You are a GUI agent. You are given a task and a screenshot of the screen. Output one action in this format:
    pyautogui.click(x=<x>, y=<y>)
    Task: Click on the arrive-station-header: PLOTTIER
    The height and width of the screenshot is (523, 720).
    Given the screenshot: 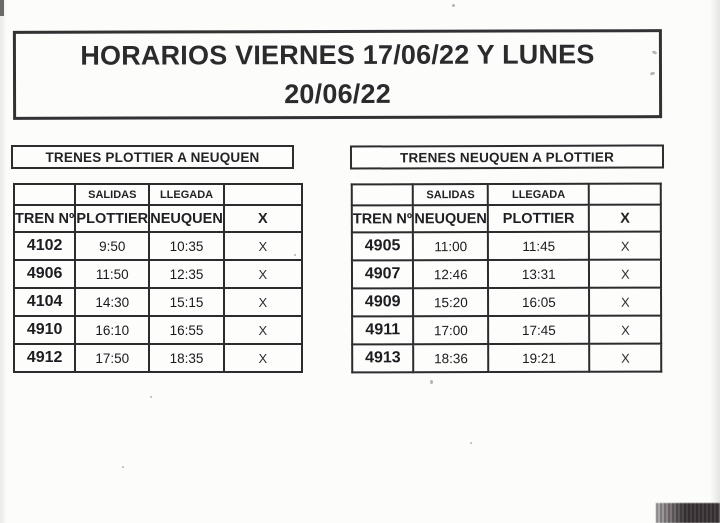 What is the action you would take?
    pyautogui.click(x=539, y=218)
    